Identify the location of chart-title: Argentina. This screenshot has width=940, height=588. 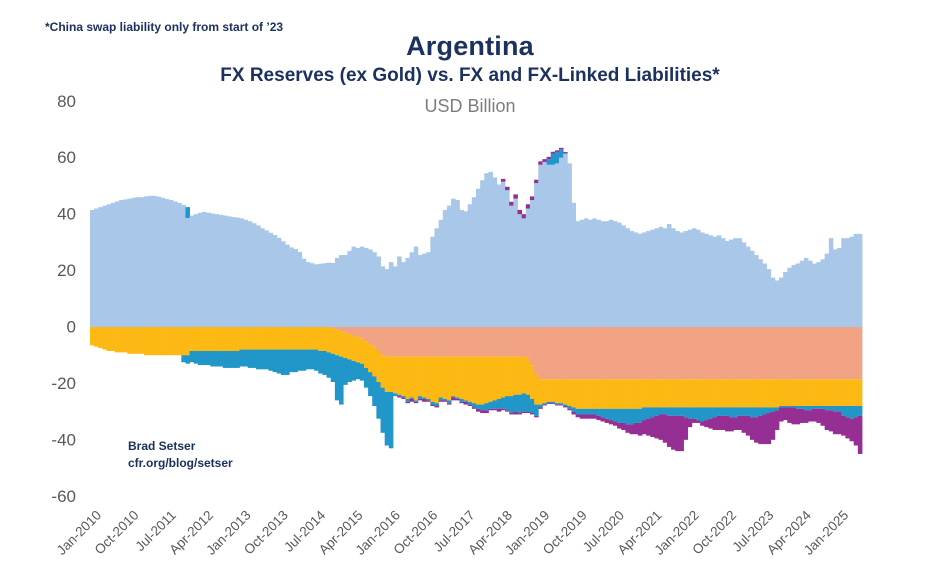
(470, 46).